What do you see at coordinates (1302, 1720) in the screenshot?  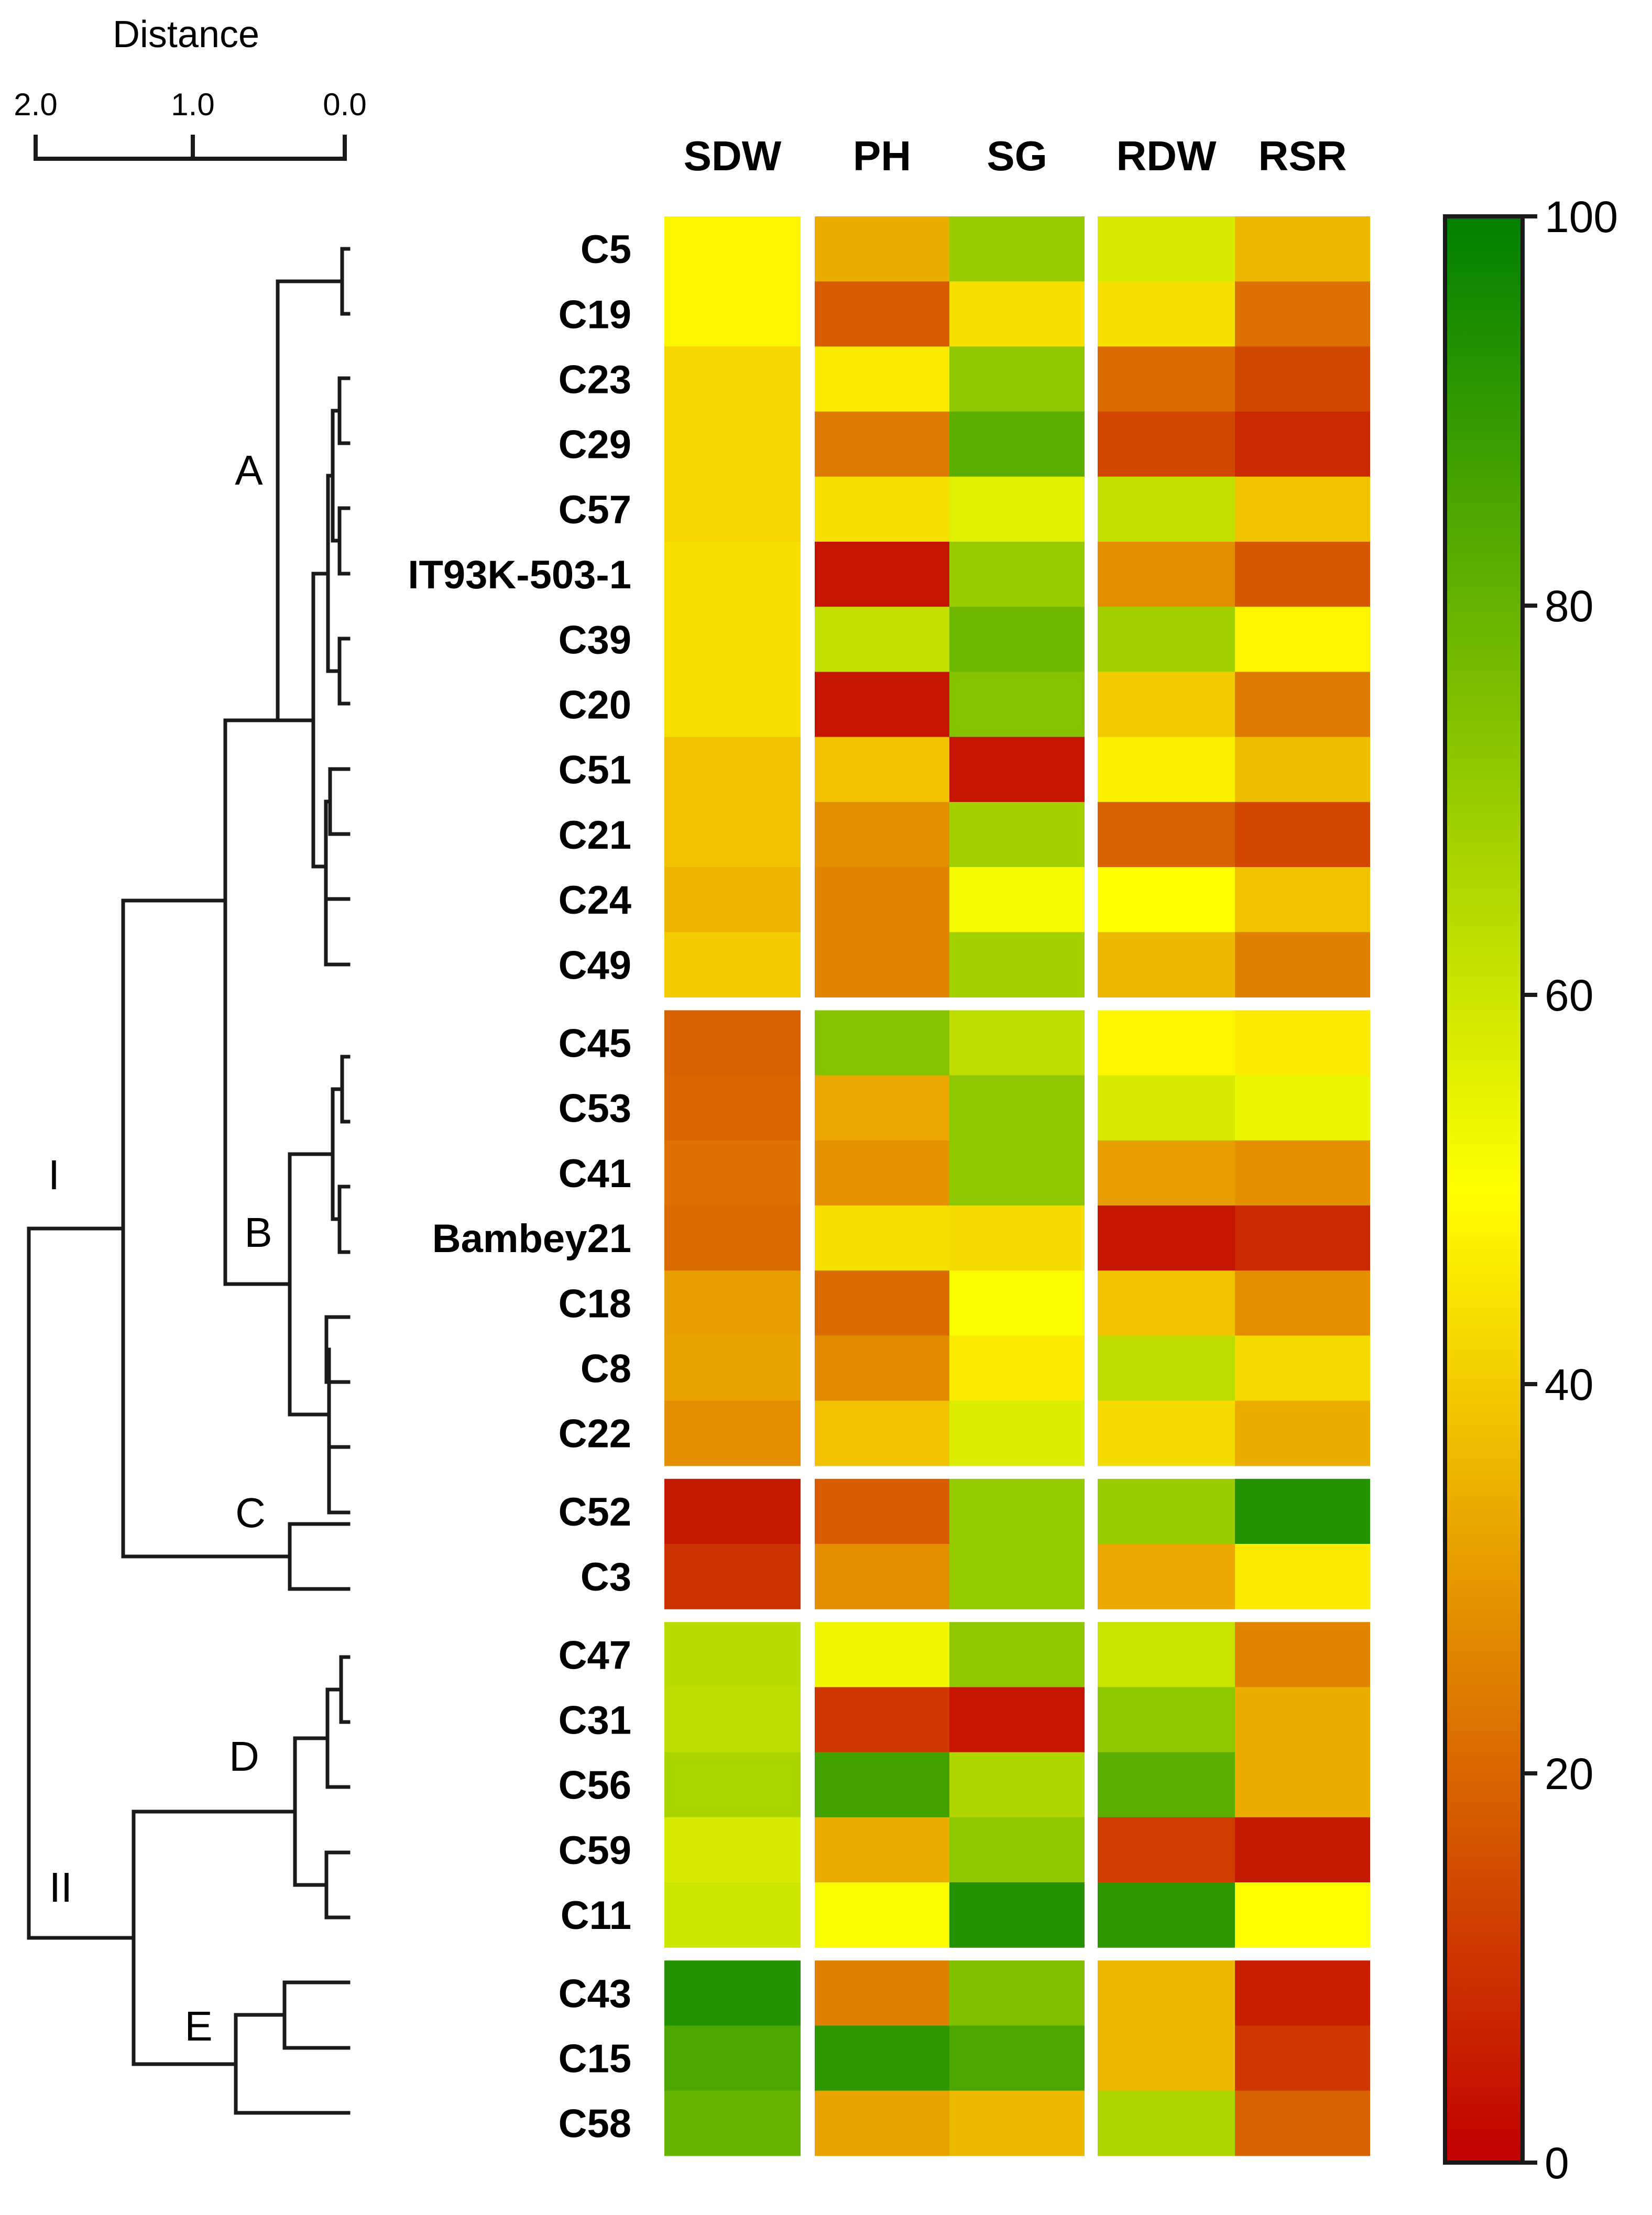 I see `heatmap-cell-c31-rsr` at bounding box center [1302, 1720].